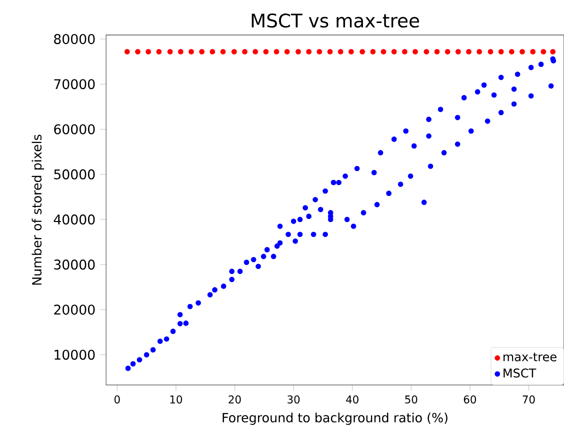 This screenshot has width=564, height=430. I want to click on x-tick-label: 10, so click(176, 399).